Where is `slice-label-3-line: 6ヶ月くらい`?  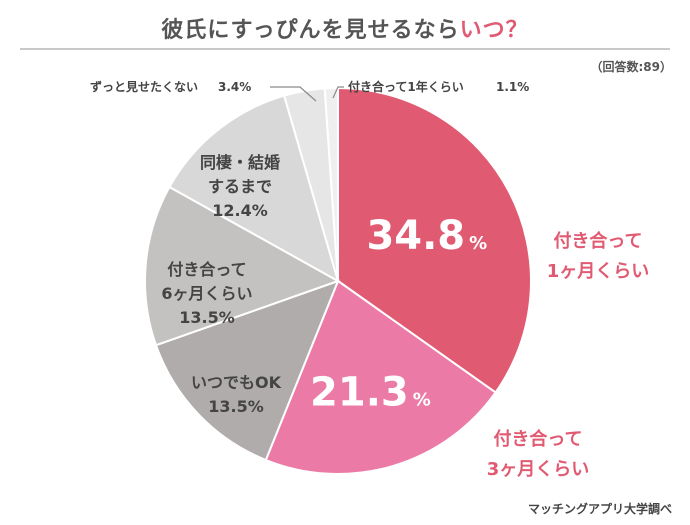
slice-label-3-line: 6ヶ月くらい is located at coordinates (206, 293).